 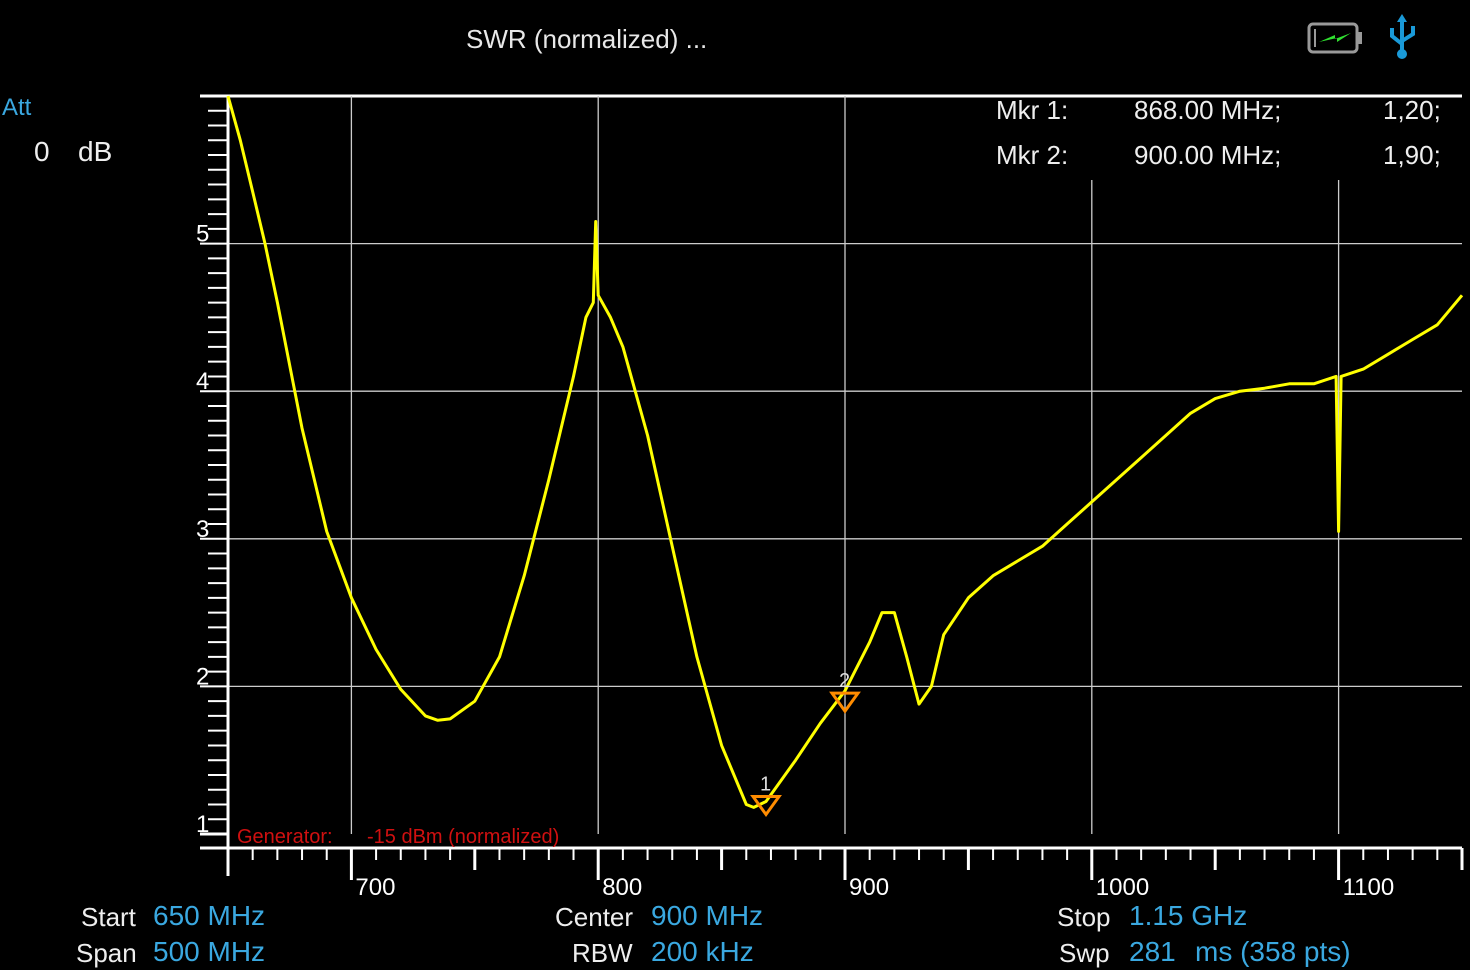 I want to click on start-label: Start, so click(x=108, y=917).